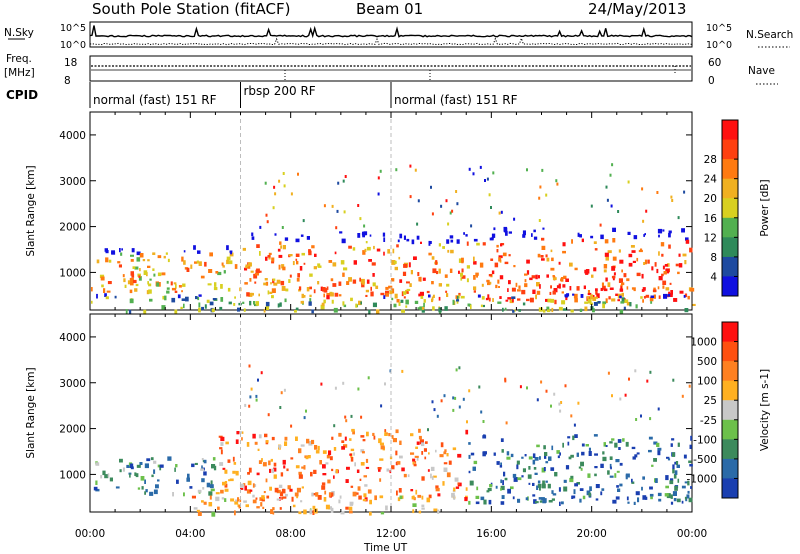 This screenshot has height=554, width=800. What do you see at coordinates (391, 68) in the screenshot?
I see `freq-panel-frame` at bounding box center [391, 68].